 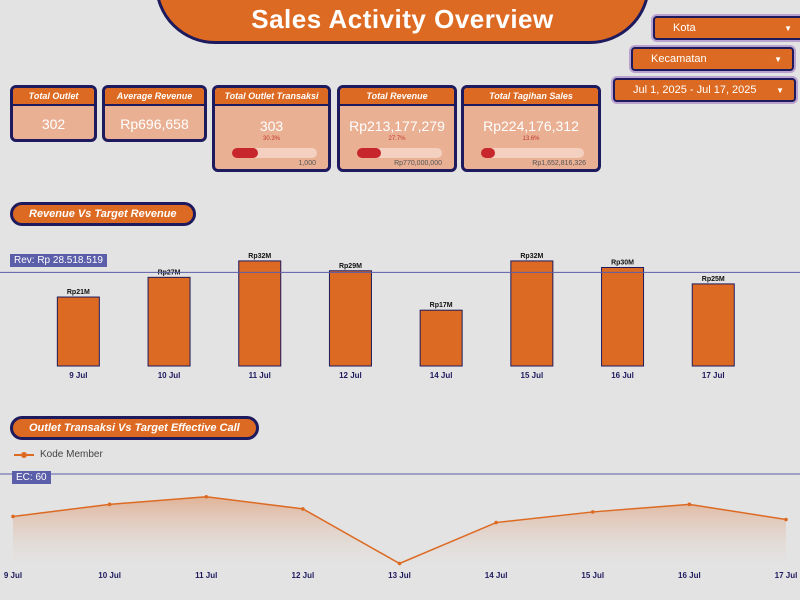 I want to click on kecamatan-filter: Kecamatan ▼, so click(x=712, y=59).